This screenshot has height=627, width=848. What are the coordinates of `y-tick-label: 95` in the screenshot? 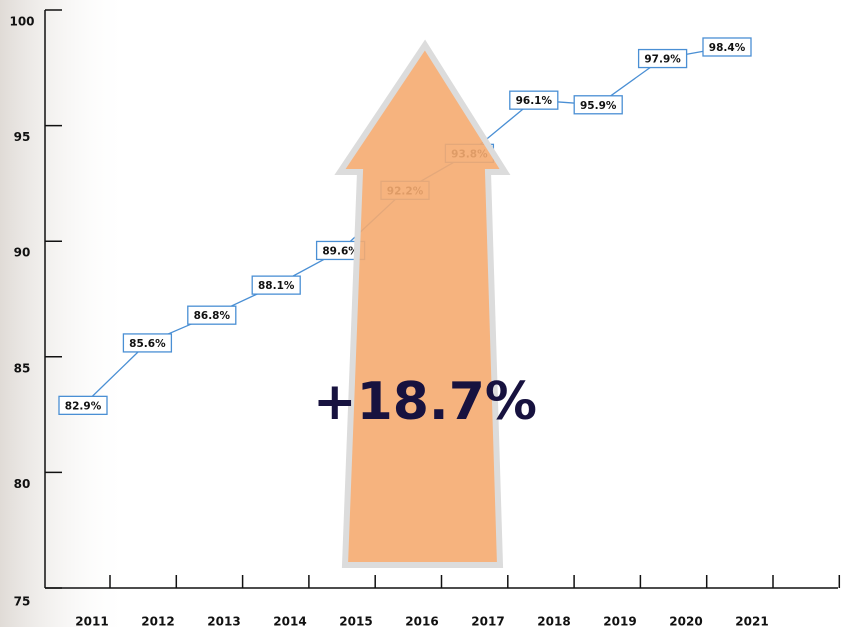 It's located at (22, 137).